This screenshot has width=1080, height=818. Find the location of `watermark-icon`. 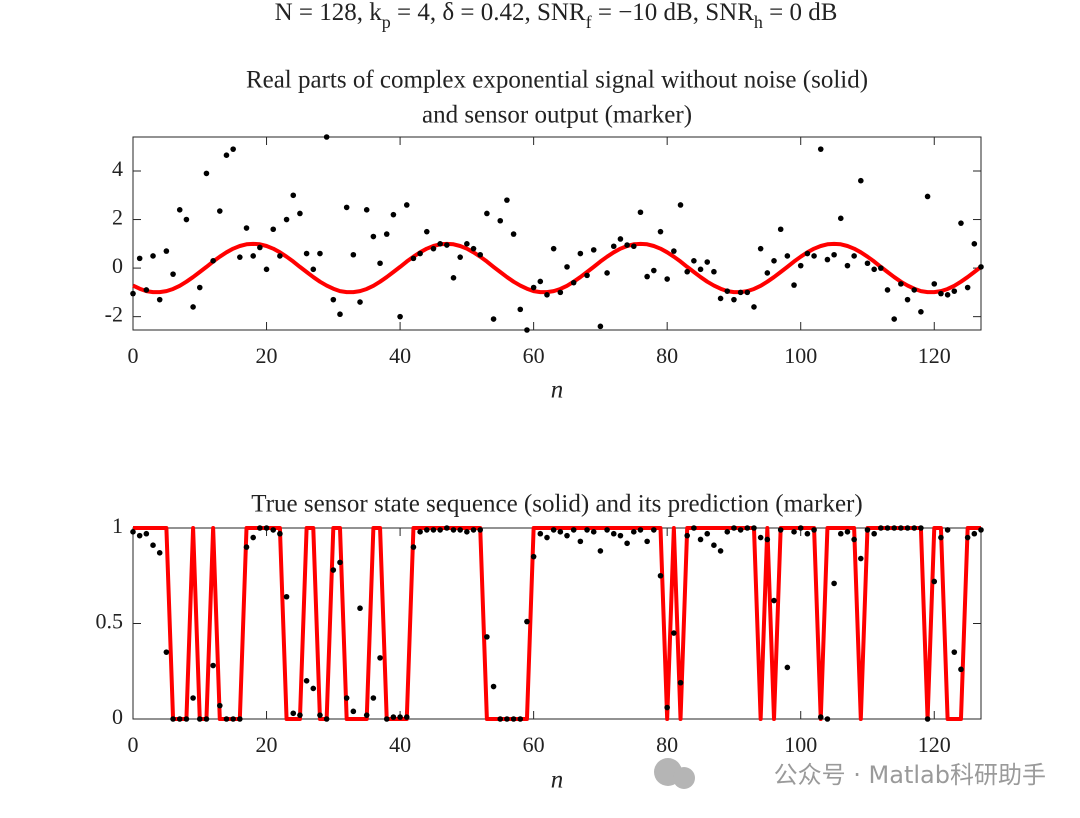

watermark-icon is located at coordinates (684, 778).